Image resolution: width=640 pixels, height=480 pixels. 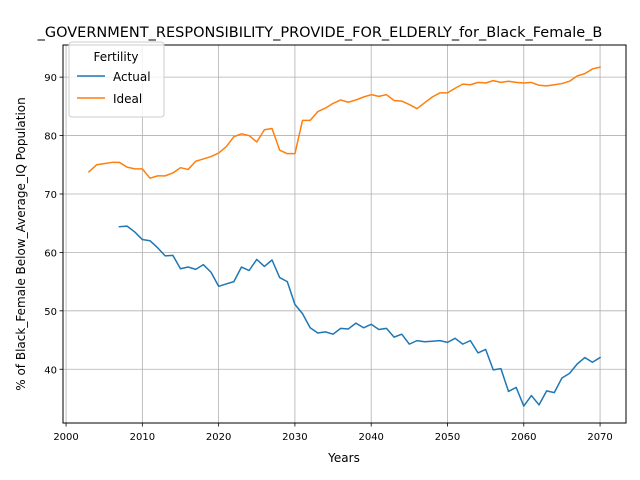 I want to click on legend: Fertility Actual Ideal, so click(x=116, y=79).